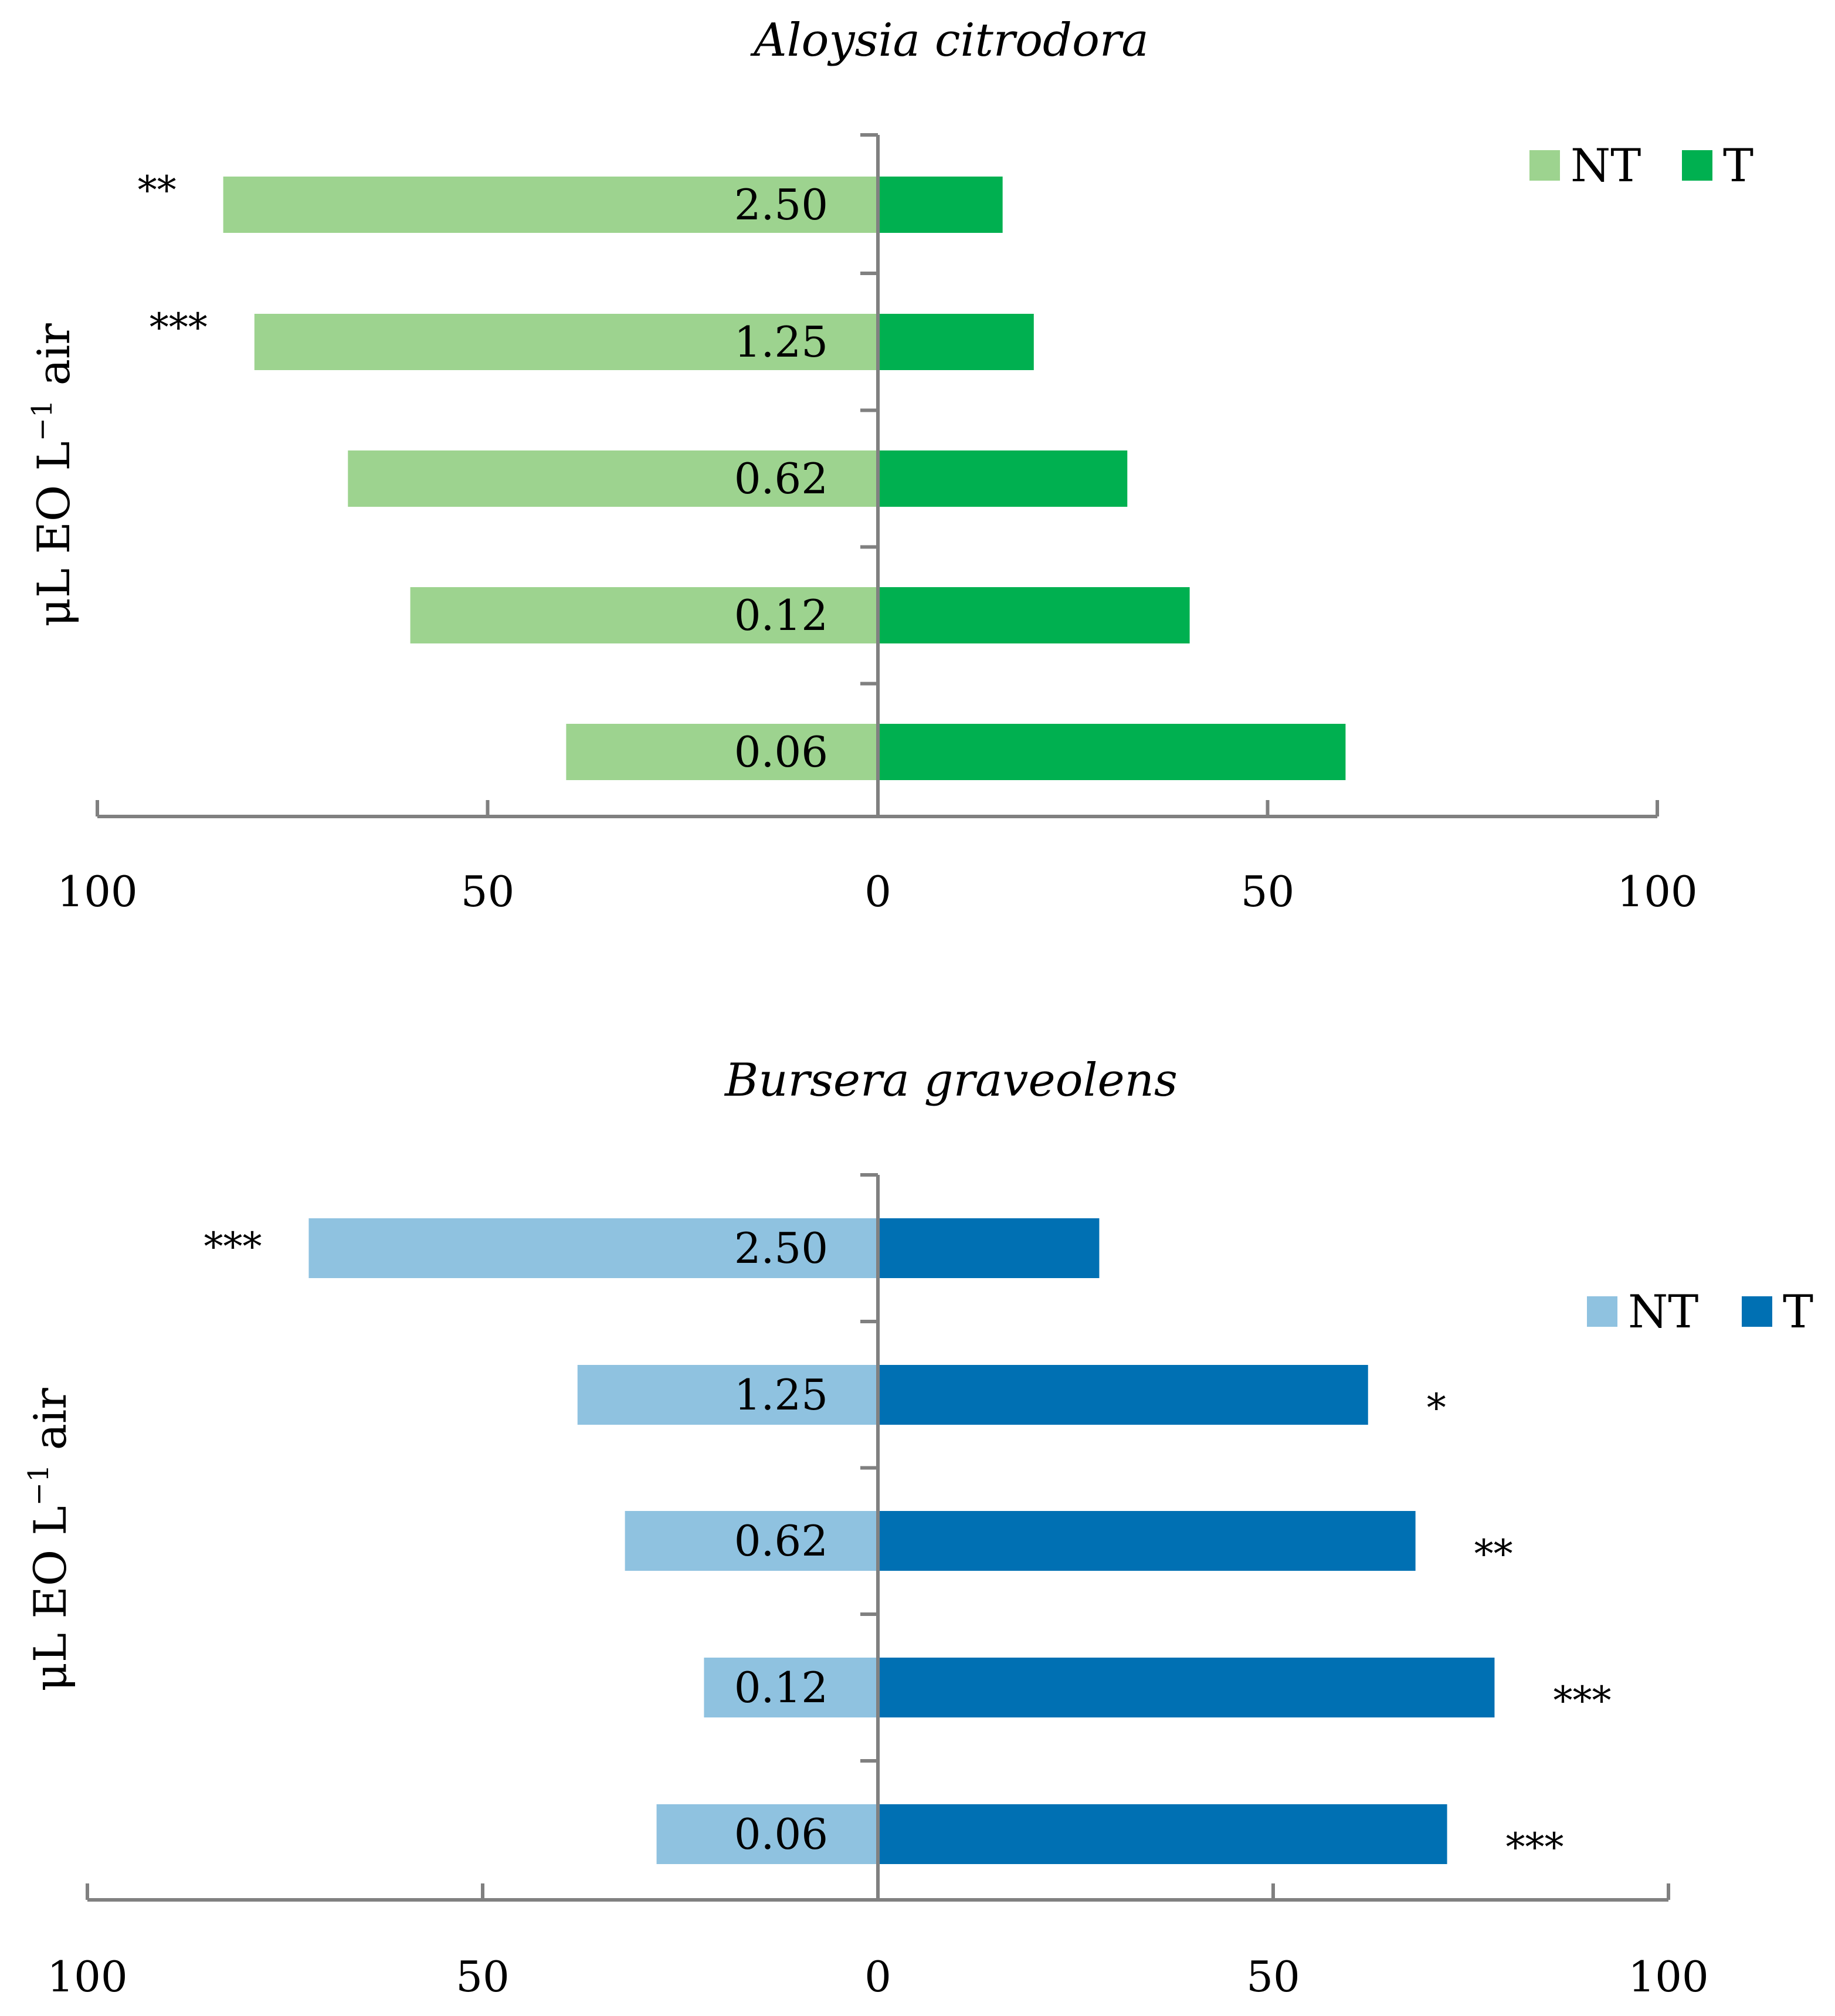 This screenshot has width=1835, height=2016. Describe the element at coordinates (1436, 1408) in the screenshot. I see `significance-marker: *` at that location.